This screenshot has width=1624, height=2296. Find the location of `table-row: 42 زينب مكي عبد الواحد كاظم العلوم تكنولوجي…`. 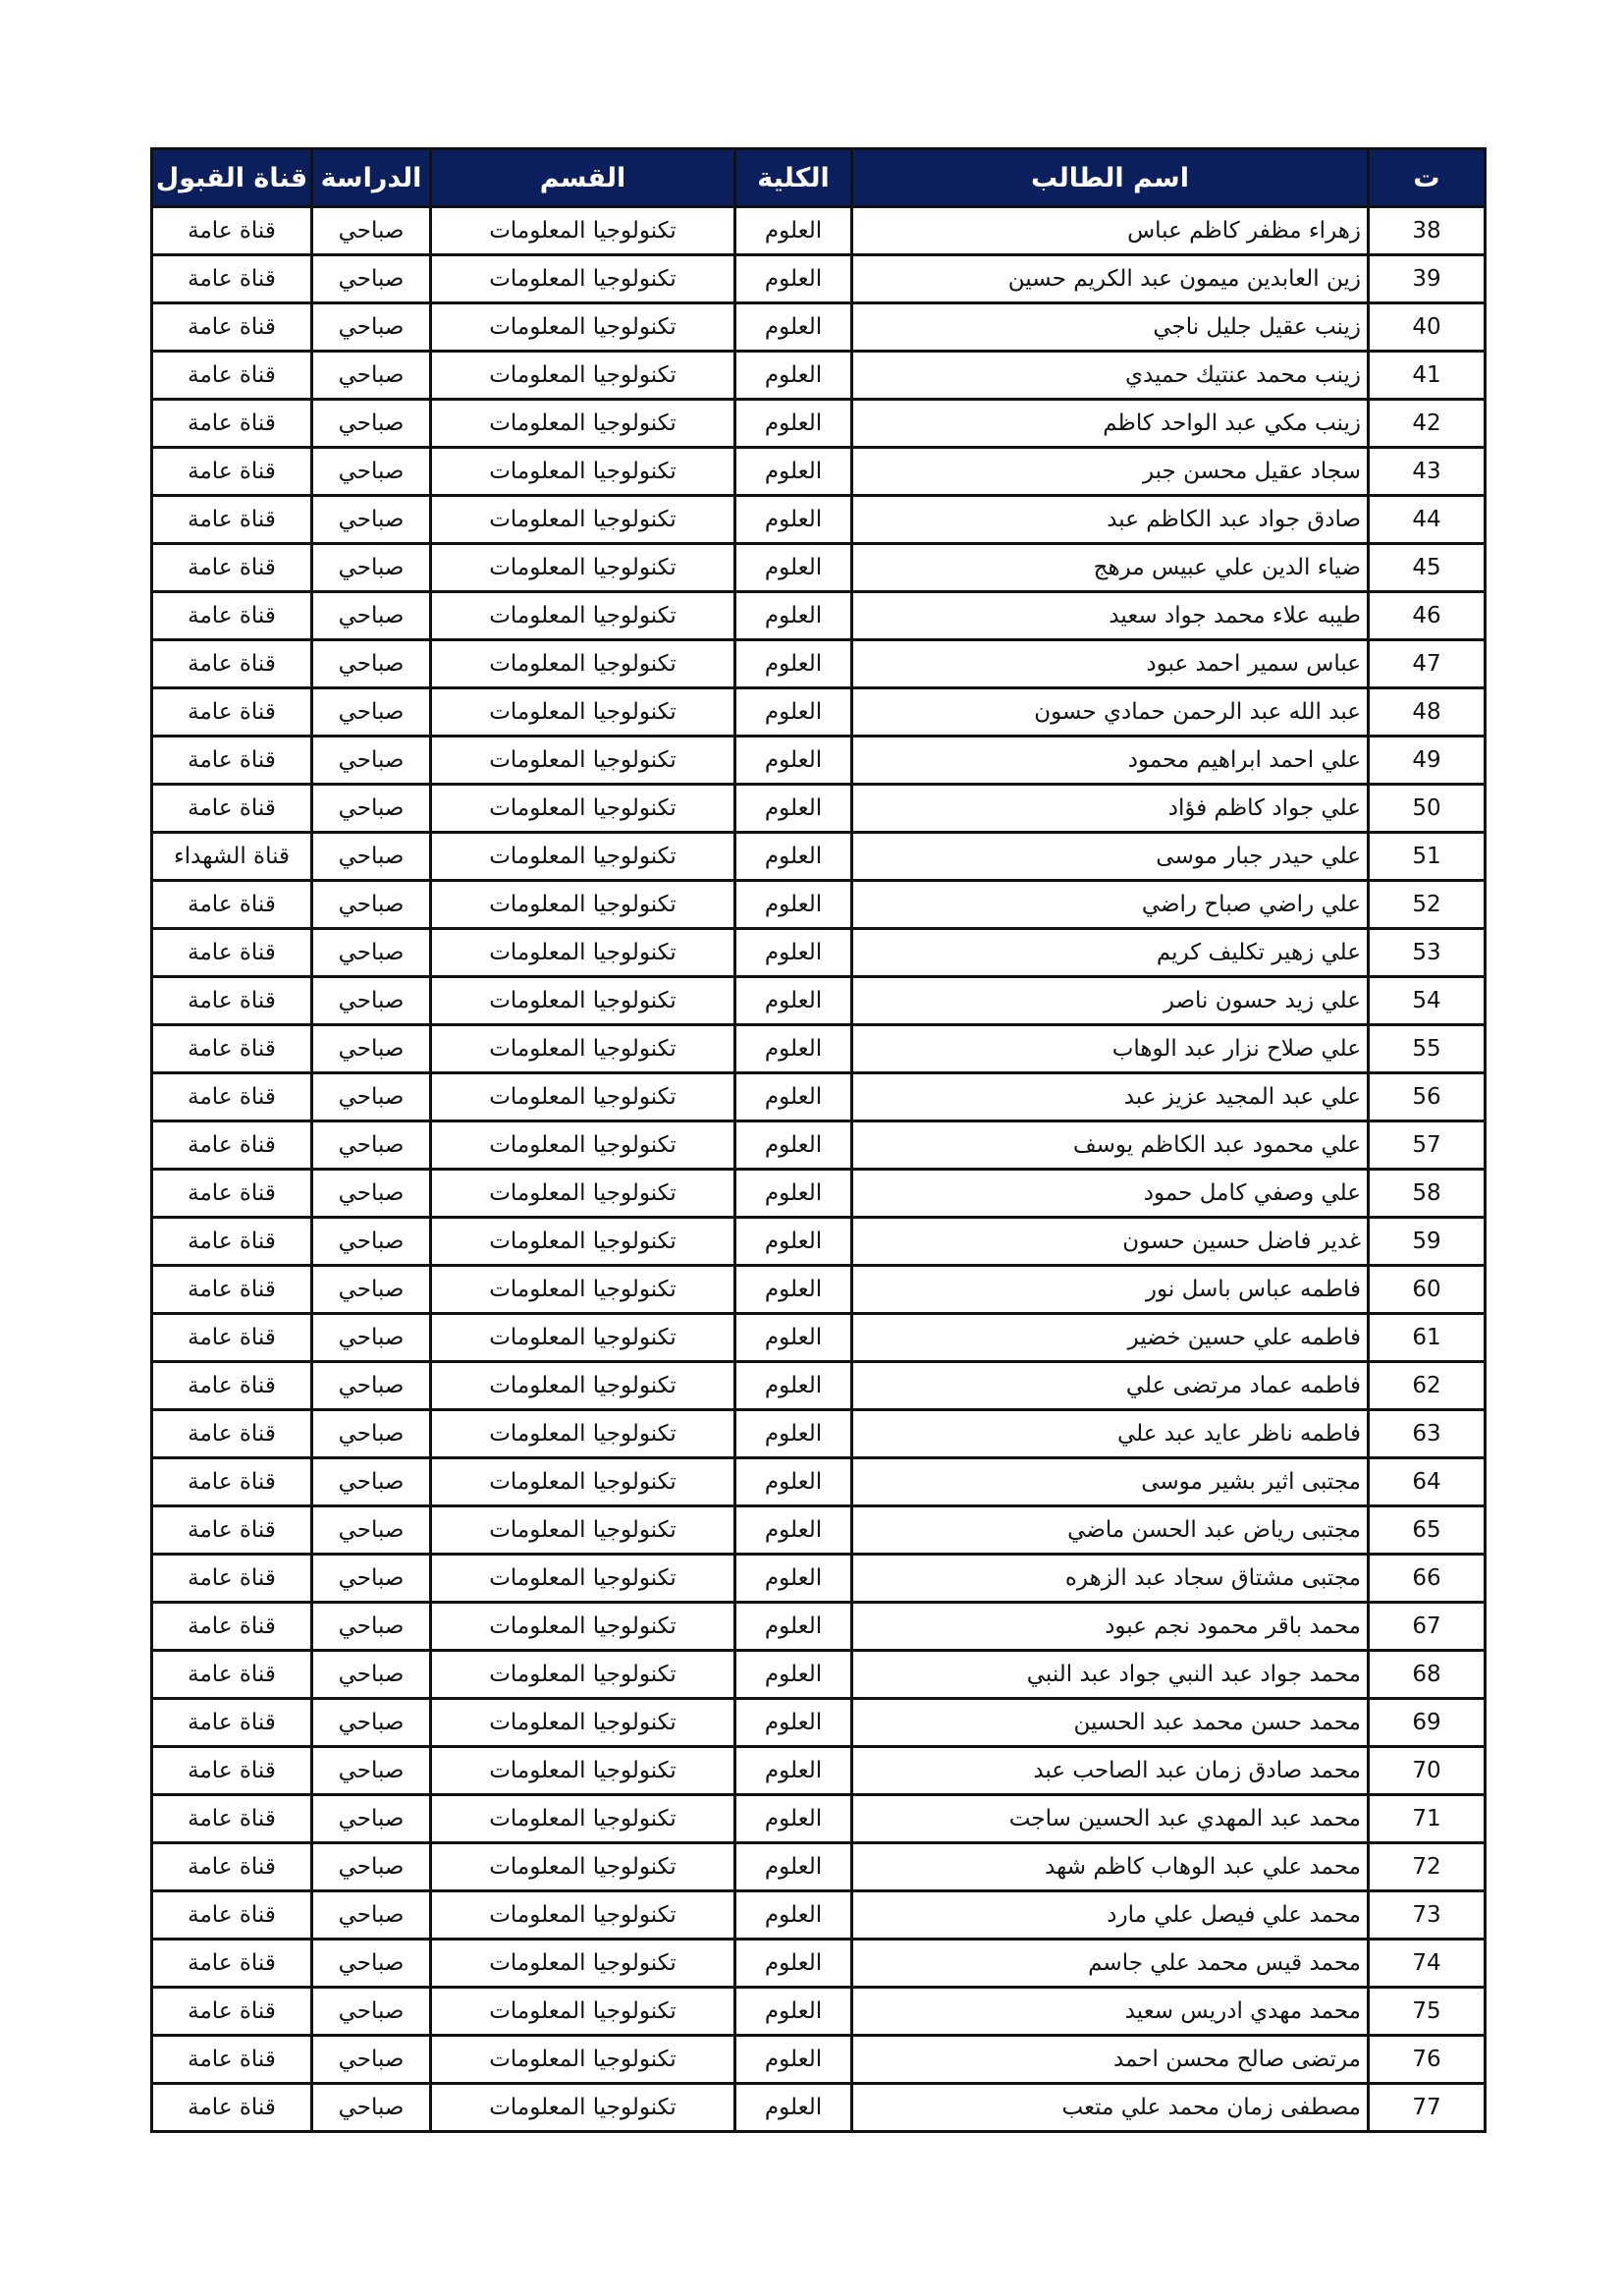

table-row: 42 زينب مكي عبد الواحد كاظم العلوم تكنولوجي… is located at coordinates (818, 423).